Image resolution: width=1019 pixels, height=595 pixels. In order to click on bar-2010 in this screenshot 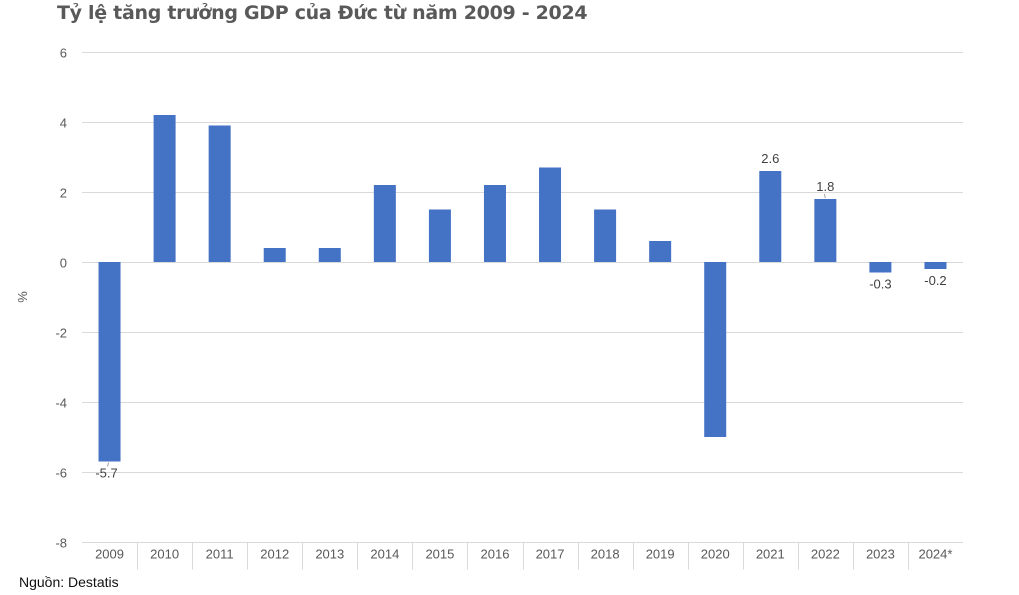, I will do `click(164, 188)`.